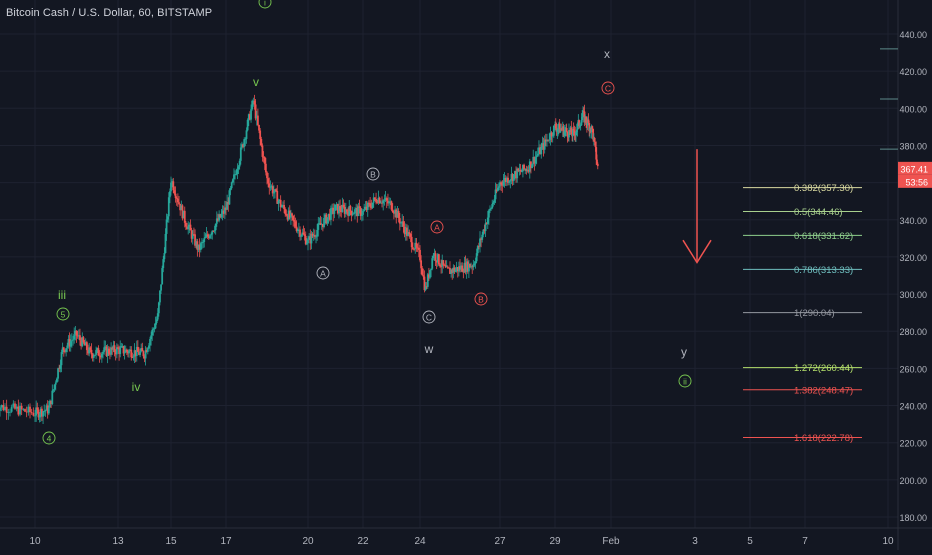 The image size is (932, 555). I want to click on x-tick-label: 24, so click(420, 541).